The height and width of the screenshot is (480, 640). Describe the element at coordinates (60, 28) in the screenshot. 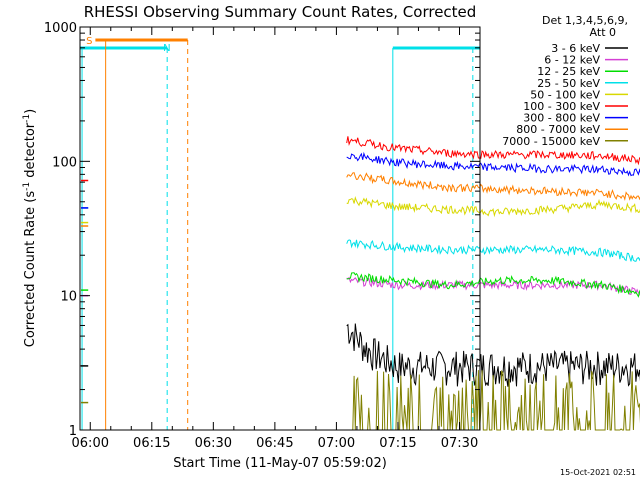

I see `y-tick-label-3: 1000` at that location.